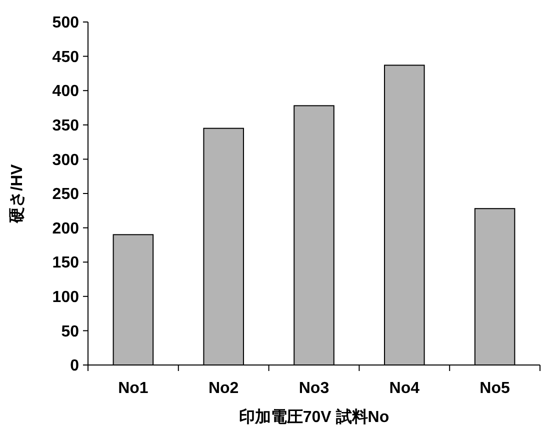 The width and height of the screenshot is (548, 434). What do you see at coordinates (404, 388) in the screenshot?
I see `x-tick-label: No4` at bounding box center [404, 388].